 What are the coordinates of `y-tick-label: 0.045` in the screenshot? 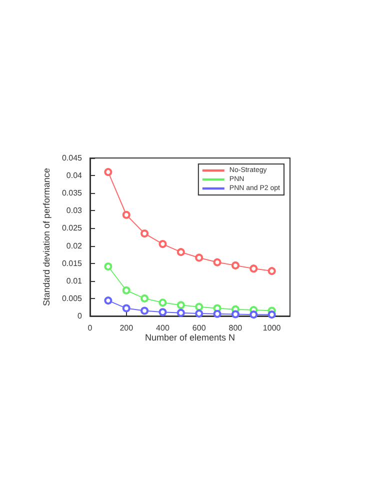 It's located at (72, 158).